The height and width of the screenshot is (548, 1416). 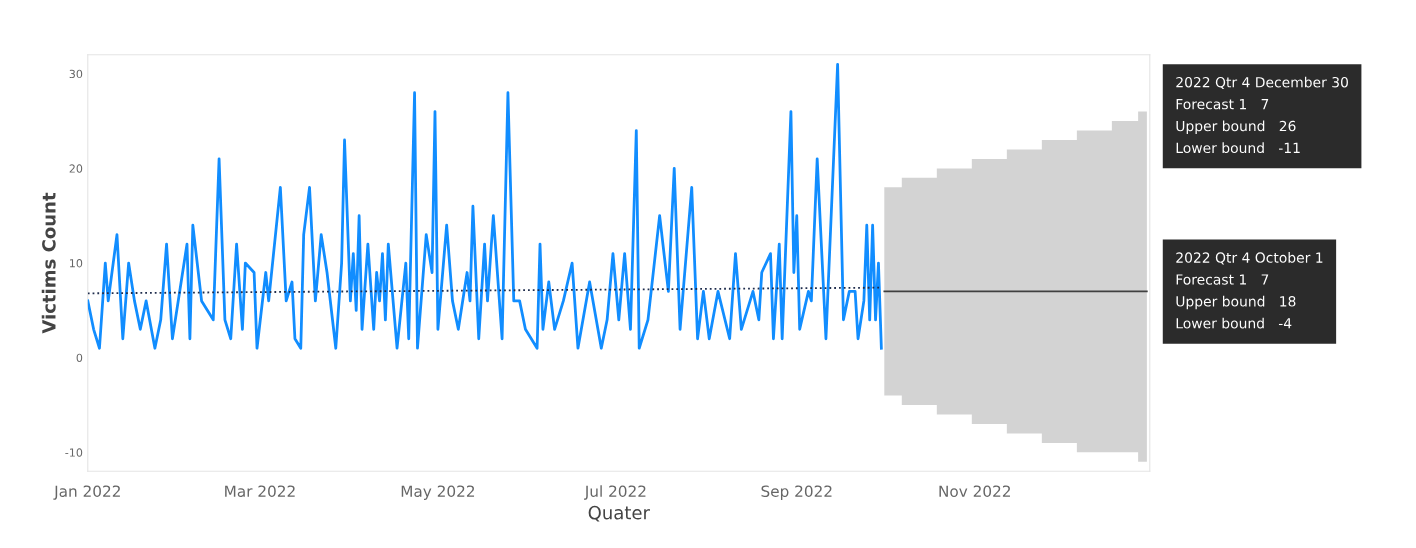 What do you see at coordinates (74, 452) in the screenshot?
I see `y-tick-label: -10` at bounding box center [74, 452].